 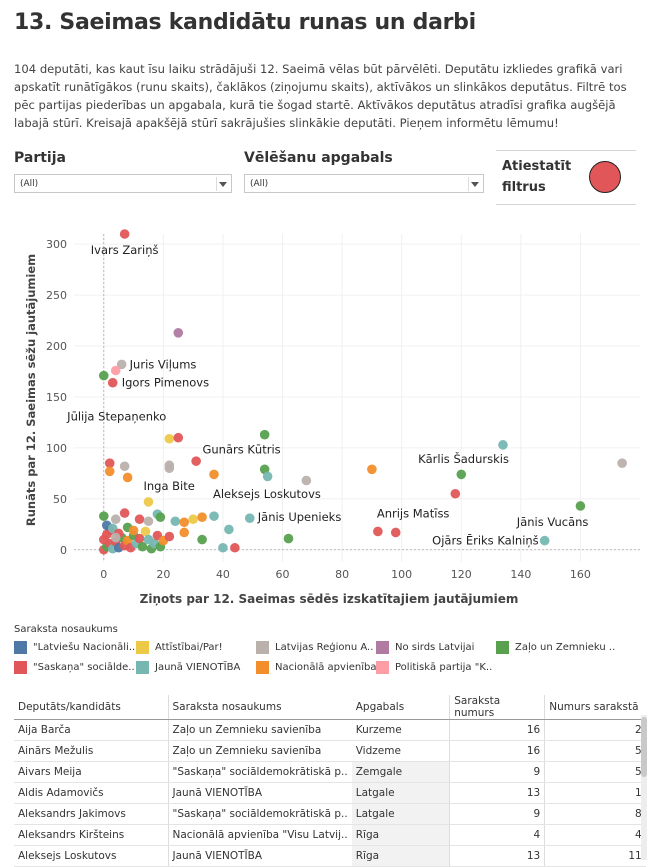 I want to click on table-cell: Ainārs Mežulis, so click(x=91, y=751).